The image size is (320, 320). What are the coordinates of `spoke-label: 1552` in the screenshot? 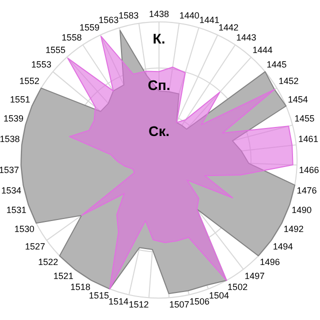 It's located at (29, 81).